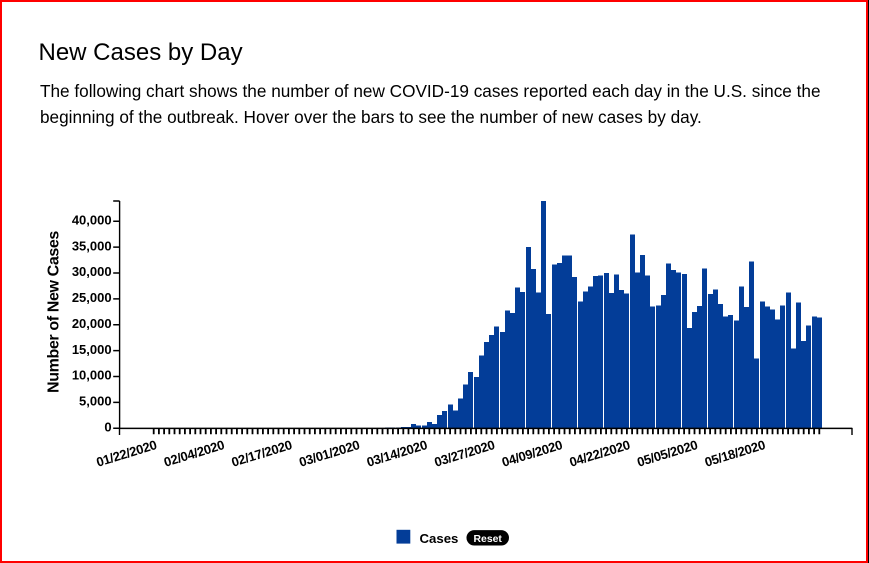 The height and width of the screenshot is (563, 869). I want to click on svg-text: 25,000, so click(92, 297).